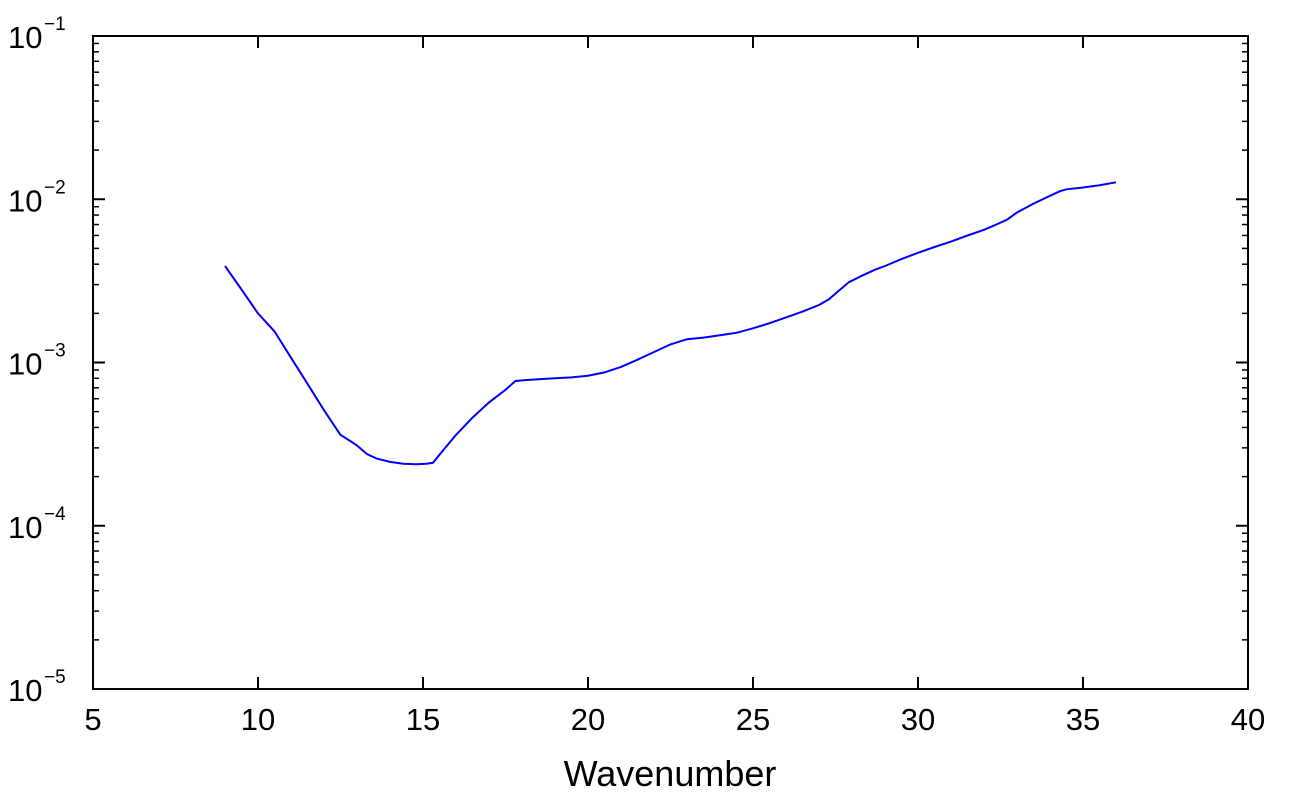 The height and width of the screenshot is (797, 1291). I want to click on y-tick-label: 10 −3, so click(37, 361).